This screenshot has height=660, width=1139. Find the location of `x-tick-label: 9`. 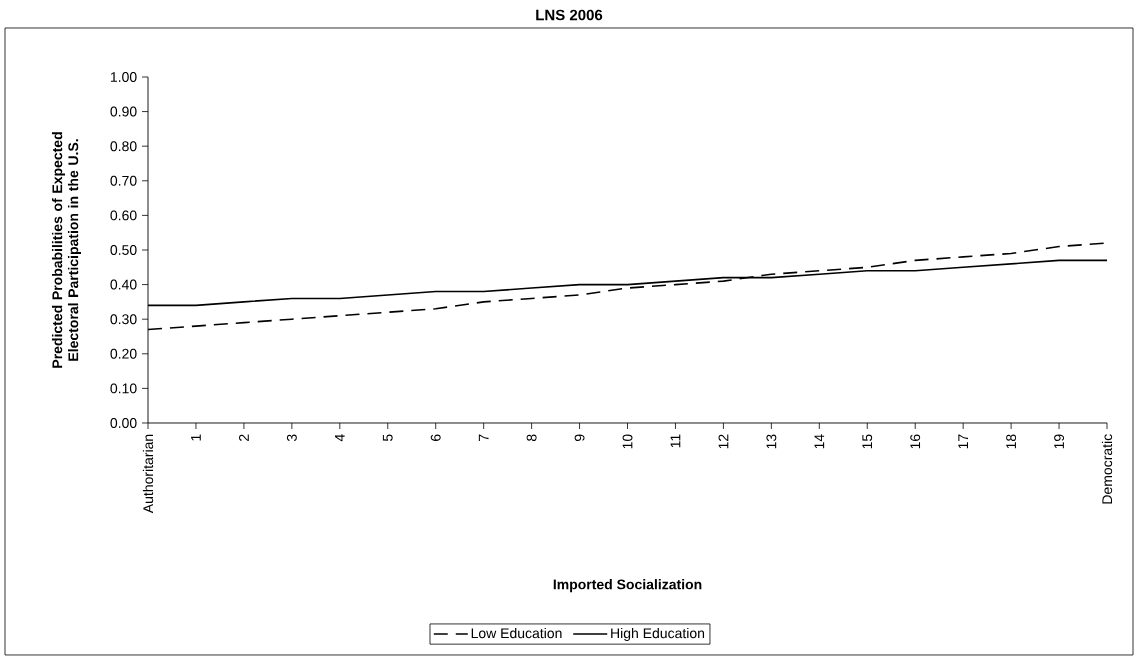

x-tick-label: 9 is located at coordinates (579, 437).